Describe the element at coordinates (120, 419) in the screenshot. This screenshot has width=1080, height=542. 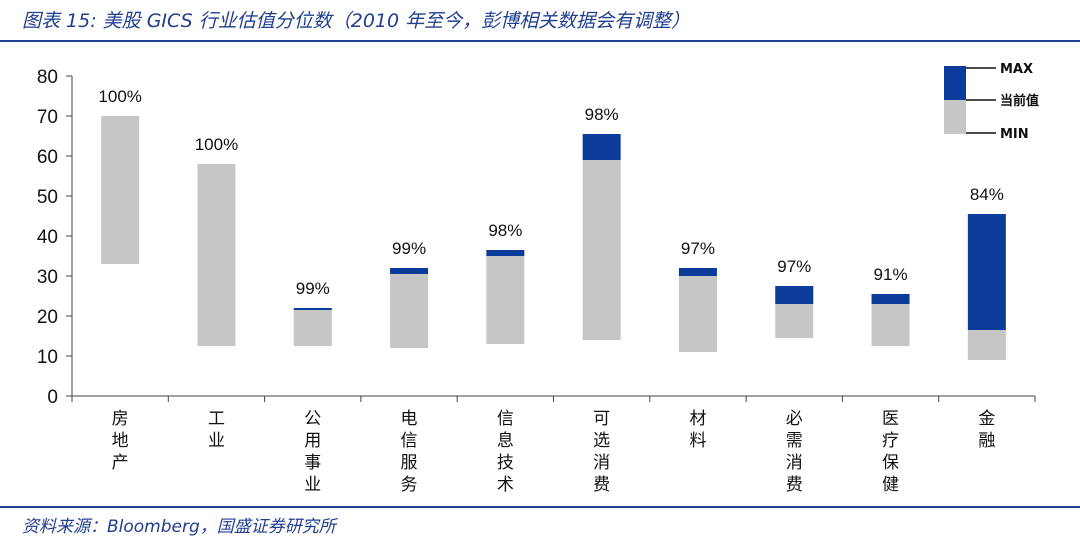
I see `category-label-char: 房` at that location.